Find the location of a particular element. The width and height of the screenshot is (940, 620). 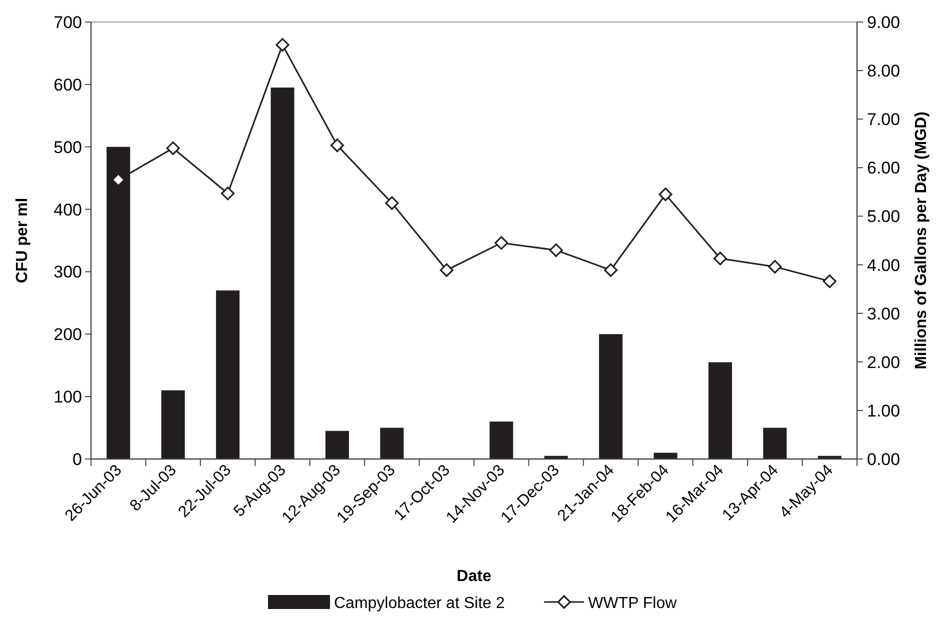

y-tick-label: 0 is located at coordinates (77, 459).